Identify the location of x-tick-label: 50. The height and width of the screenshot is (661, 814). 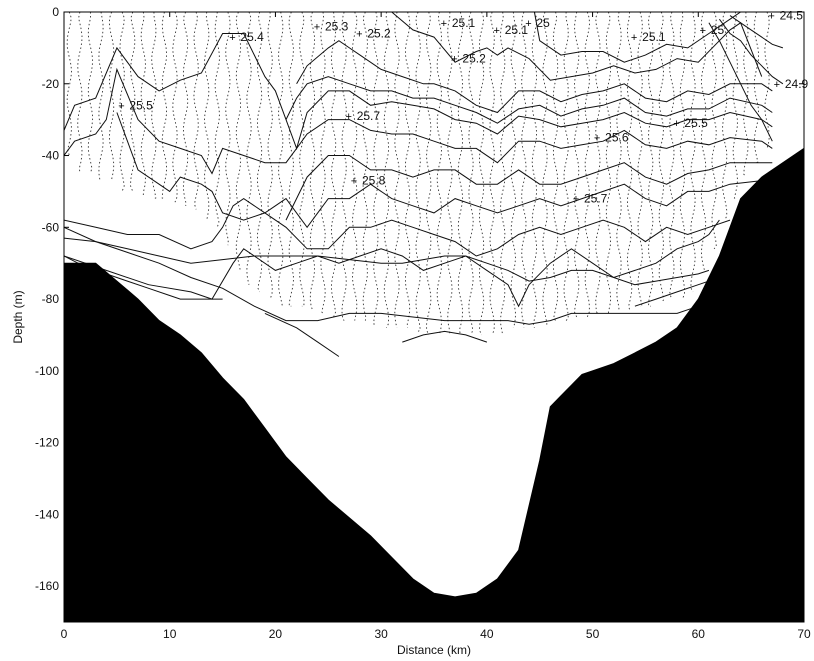
(593, 634).